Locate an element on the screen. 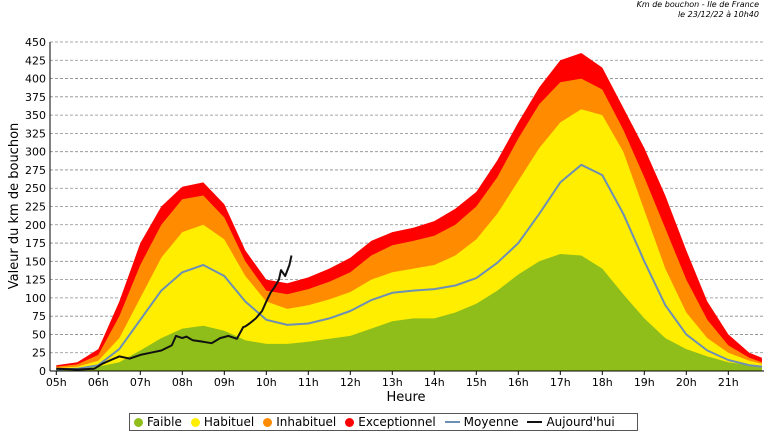 The width and height of the screenshot is (765, 431). x-tick-label: 05h is located at coordinates (56, 382).